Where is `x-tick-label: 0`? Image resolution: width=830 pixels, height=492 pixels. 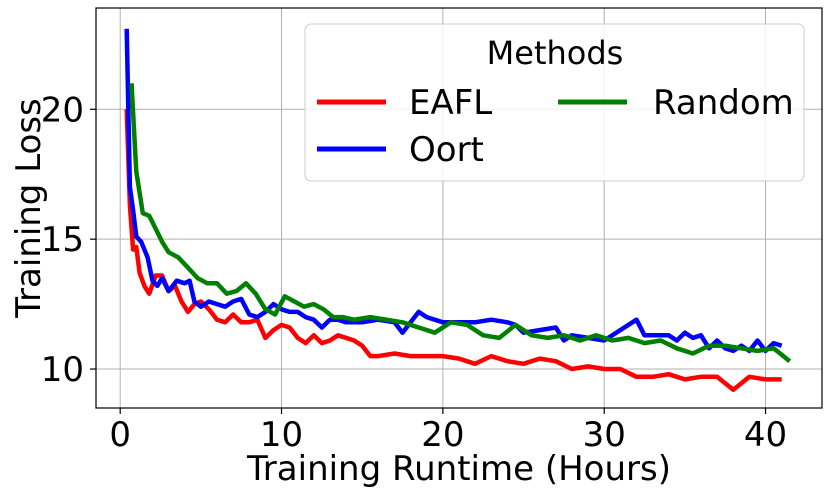
x-tick-label: 0 is located at coordinates (120, 435).